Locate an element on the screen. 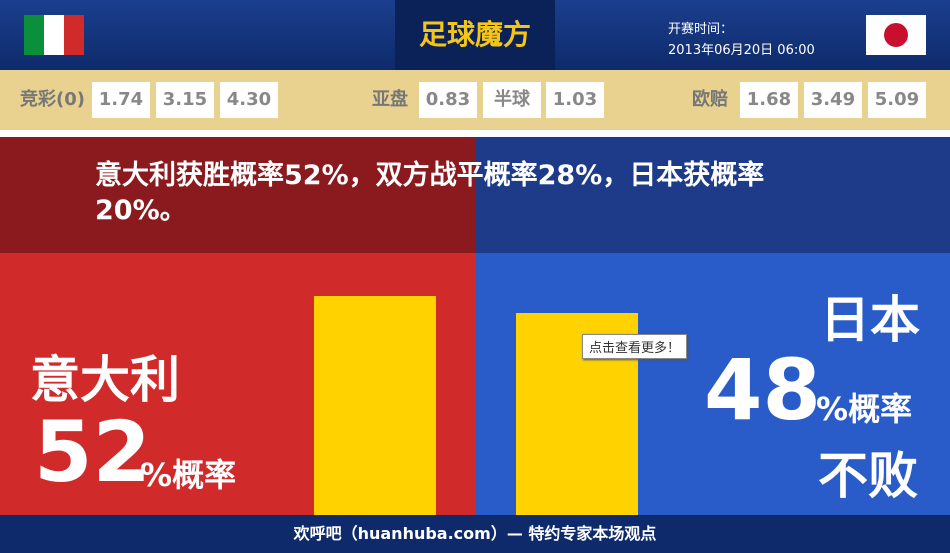 The height and width of the screenshot is (553, 950). odds-value: 5.09 is located at coordinates (897, 100).